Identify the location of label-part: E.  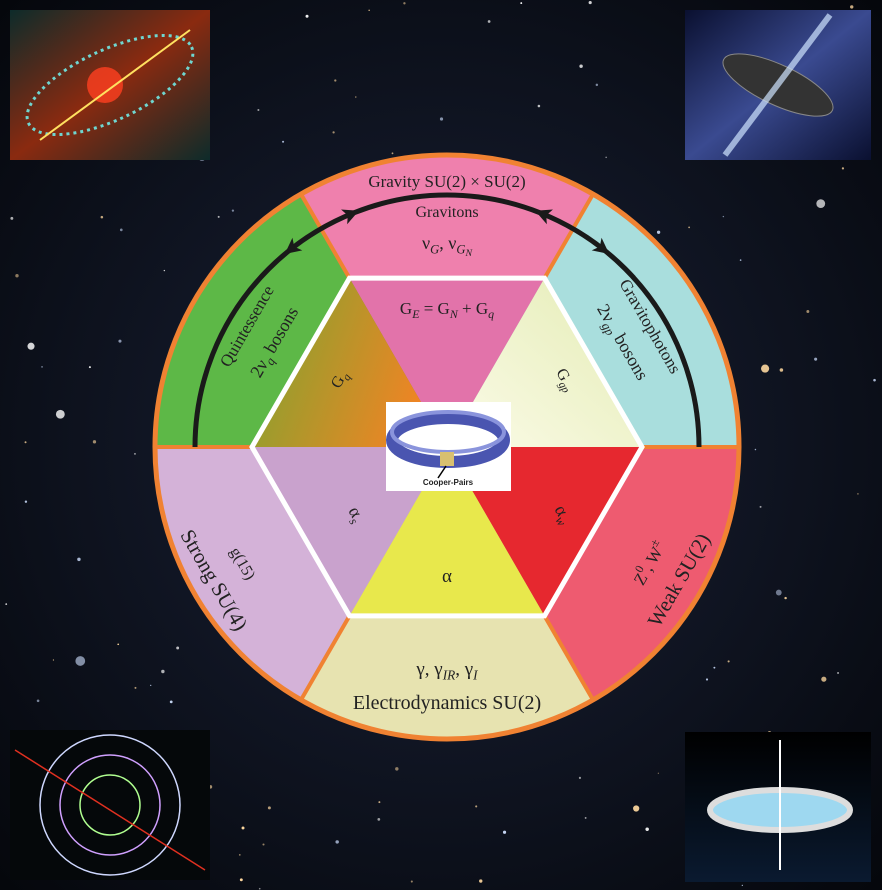
(415, 314).